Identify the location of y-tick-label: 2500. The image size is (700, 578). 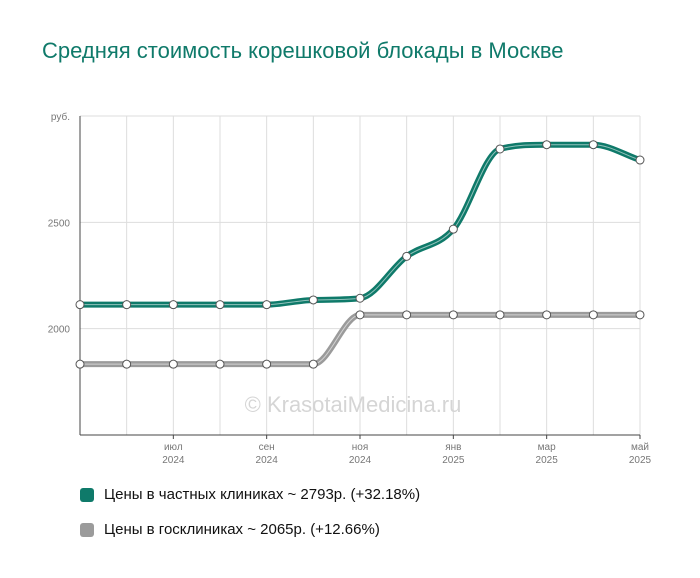
(59, 223).